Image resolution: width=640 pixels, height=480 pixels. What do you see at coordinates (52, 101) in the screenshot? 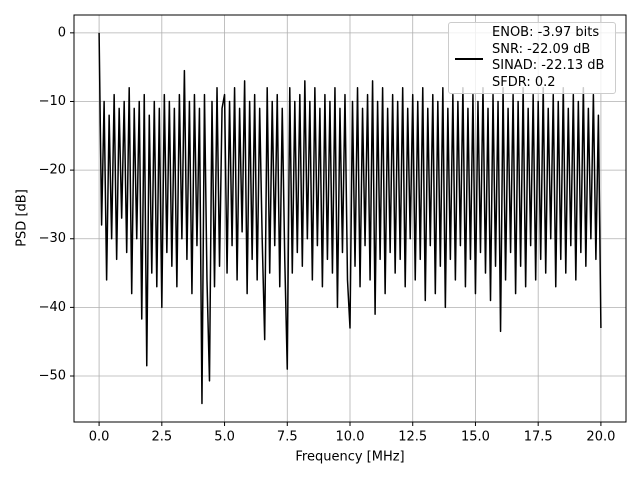
I see `y-tick-label: −10` at bounding box center [52, 101].